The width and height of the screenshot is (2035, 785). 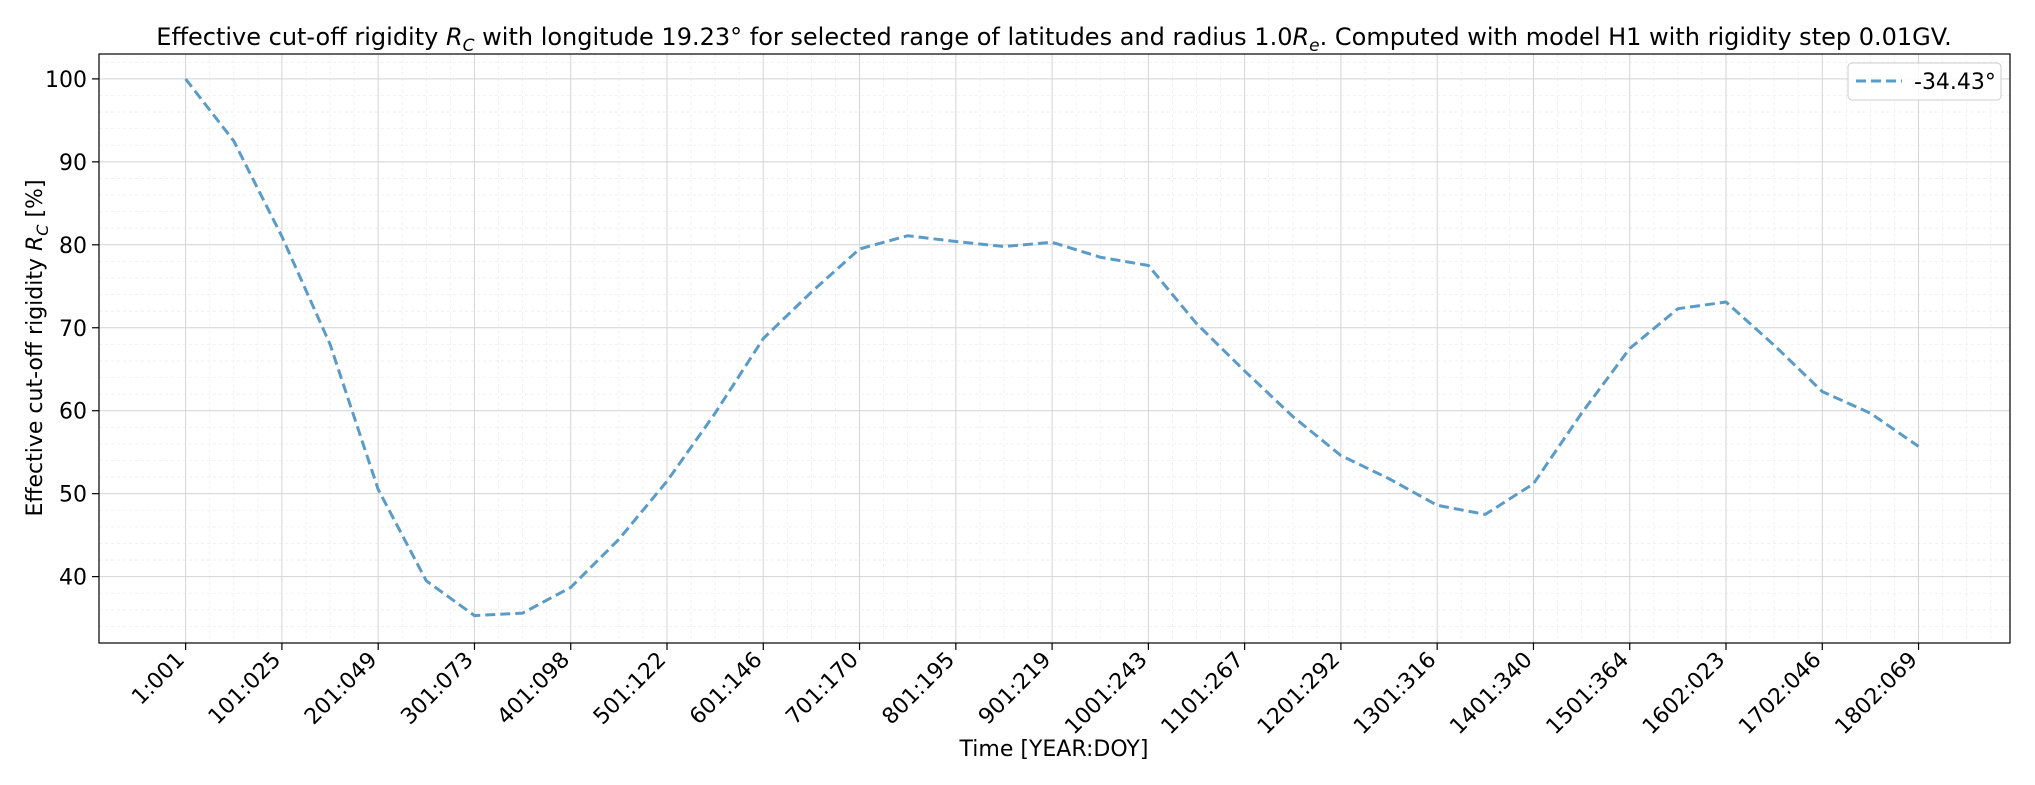 I want to click on legend: -34.43°, so click(x=1924, y=81).